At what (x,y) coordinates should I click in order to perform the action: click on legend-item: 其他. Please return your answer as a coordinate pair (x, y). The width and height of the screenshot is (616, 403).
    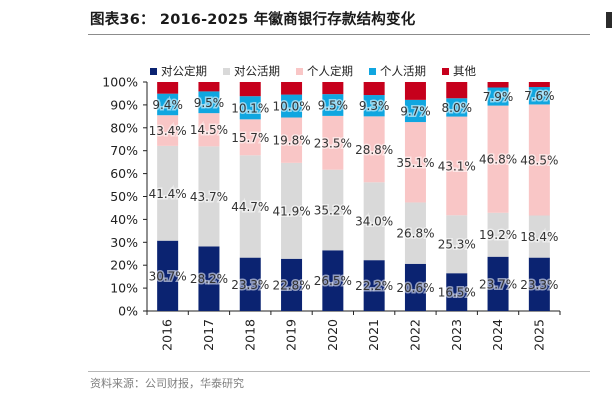
    Looking at the image, I should click on (459, 71).